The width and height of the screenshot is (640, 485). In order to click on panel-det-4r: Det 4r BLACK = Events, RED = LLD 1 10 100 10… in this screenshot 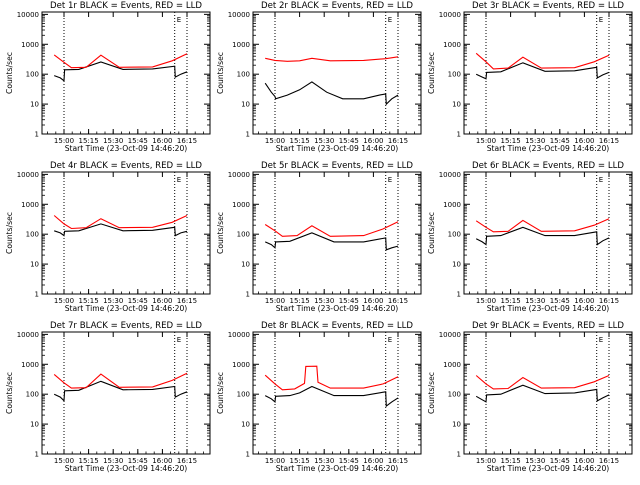, I will do `click(108, 237)`.